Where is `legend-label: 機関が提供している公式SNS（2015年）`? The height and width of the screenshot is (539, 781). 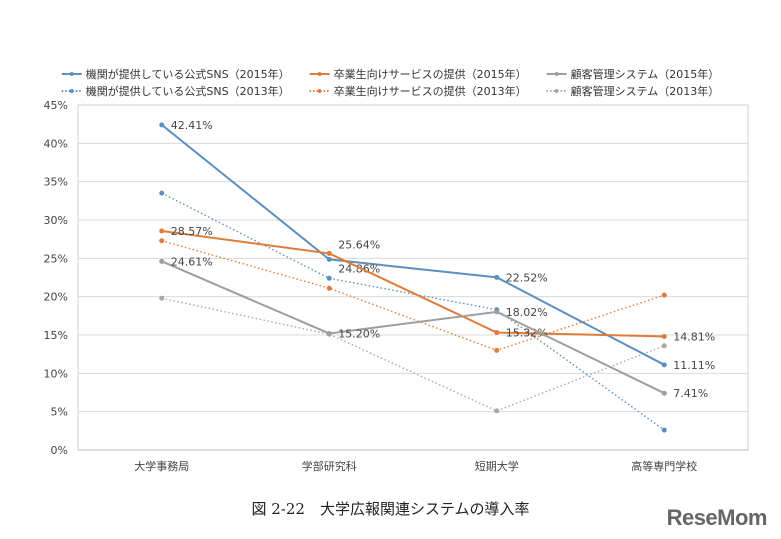 legend-label: 機関が提供している公式SNS（2015年） is located at coordinates (188, 74).